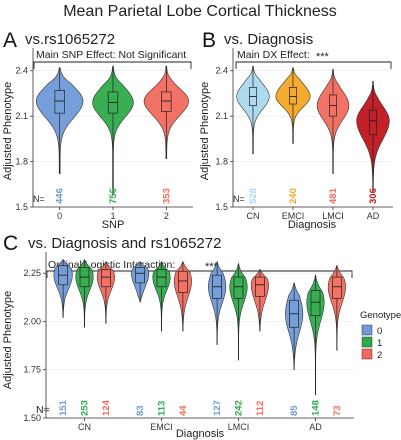 Image resolution: width=401 pixels, height=440 pixels. I want to click on panel-c-count-LMCI-g0: 127, so click(217, 408).